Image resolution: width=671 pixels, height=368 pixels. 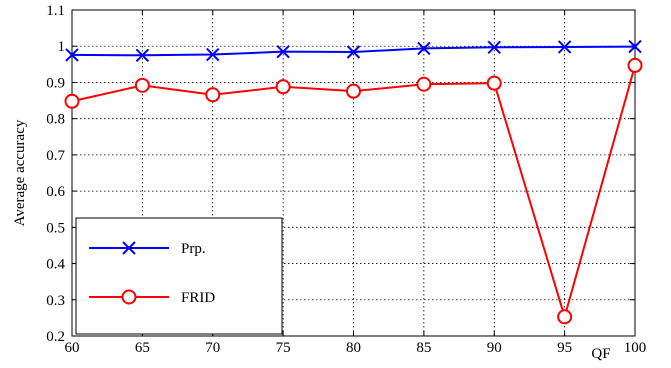 I want to click on y-tick-label: 0.2, so click(x=55, y=337).